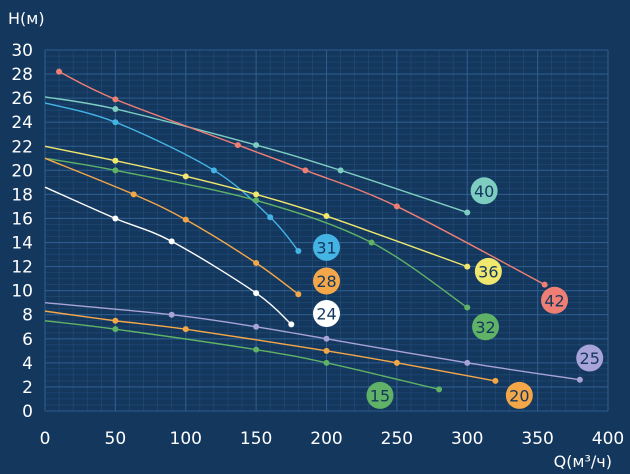 This screenshot has width=630, height=474. I want to click on x-tick-label: 300, so click(467, 439).